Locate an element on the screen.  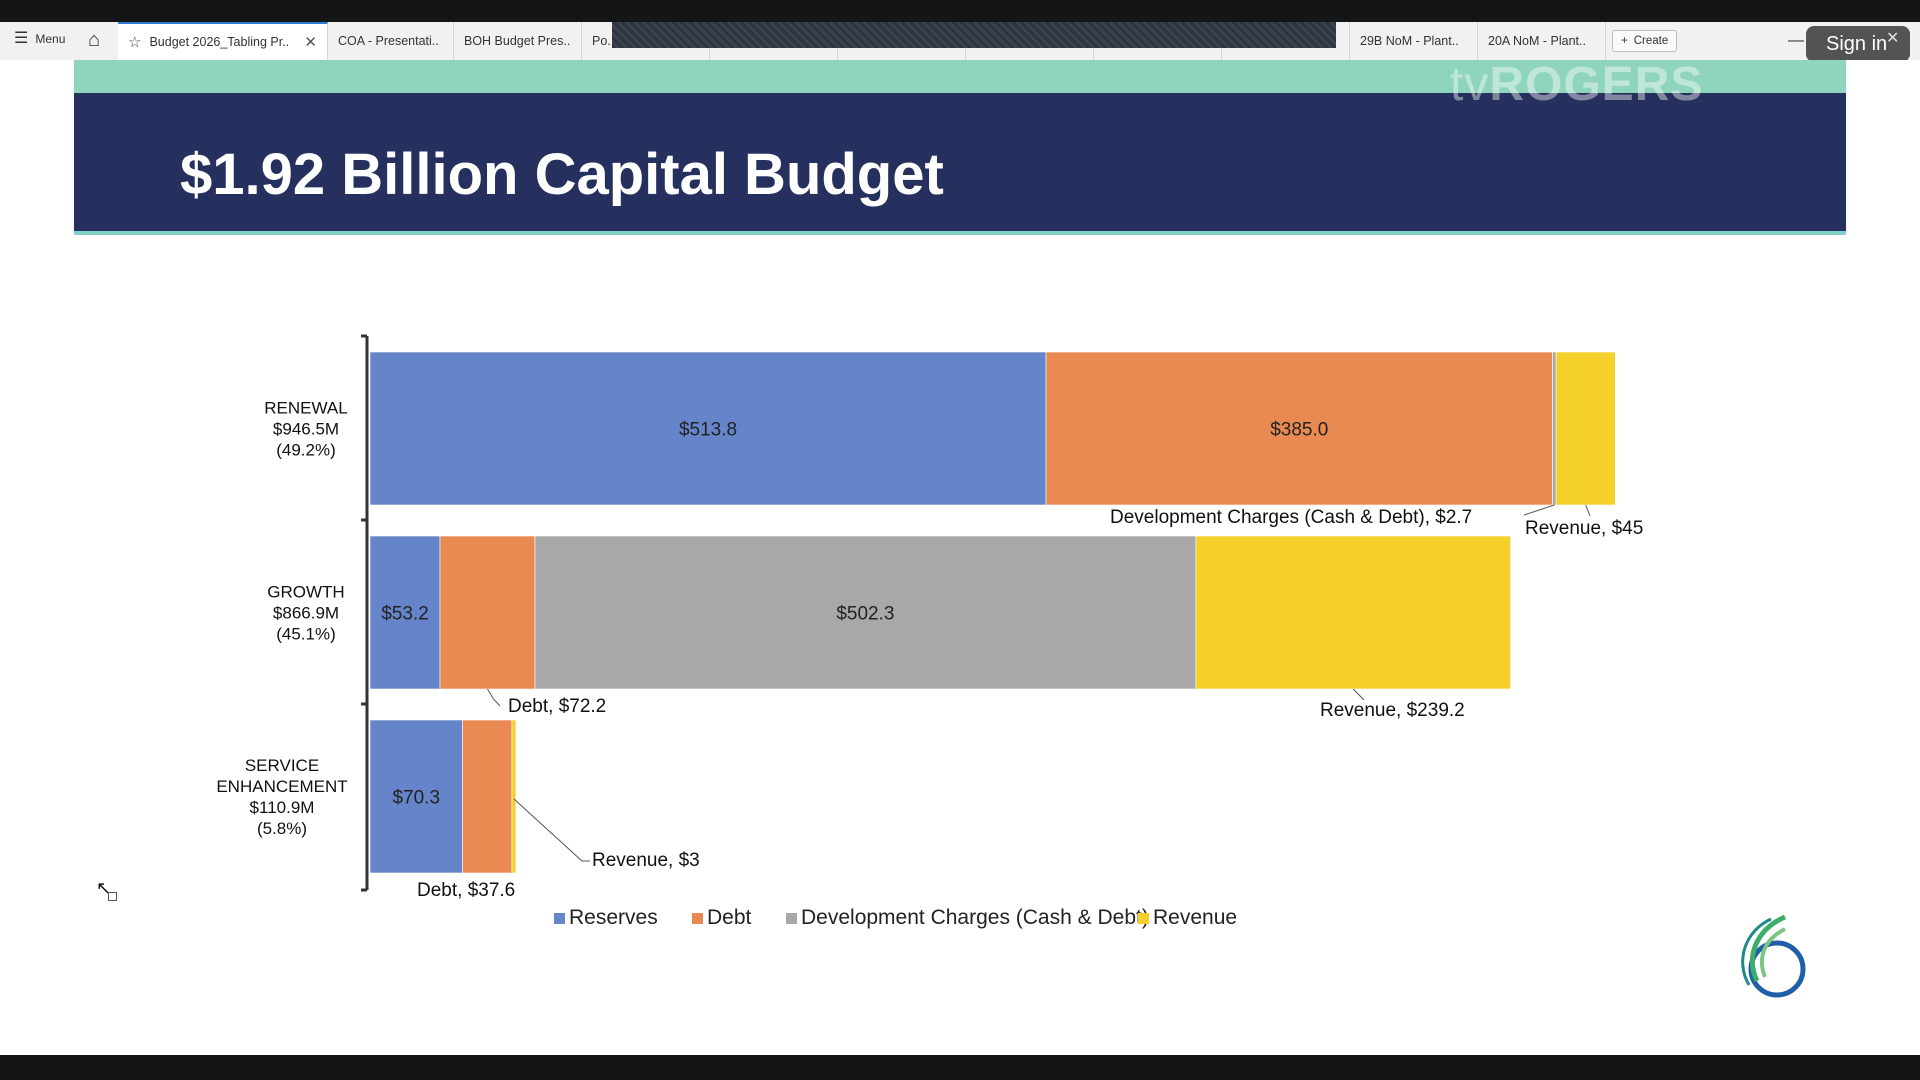
broadcast-watermark: tvROGERS is located at coordinates (1576, 84).